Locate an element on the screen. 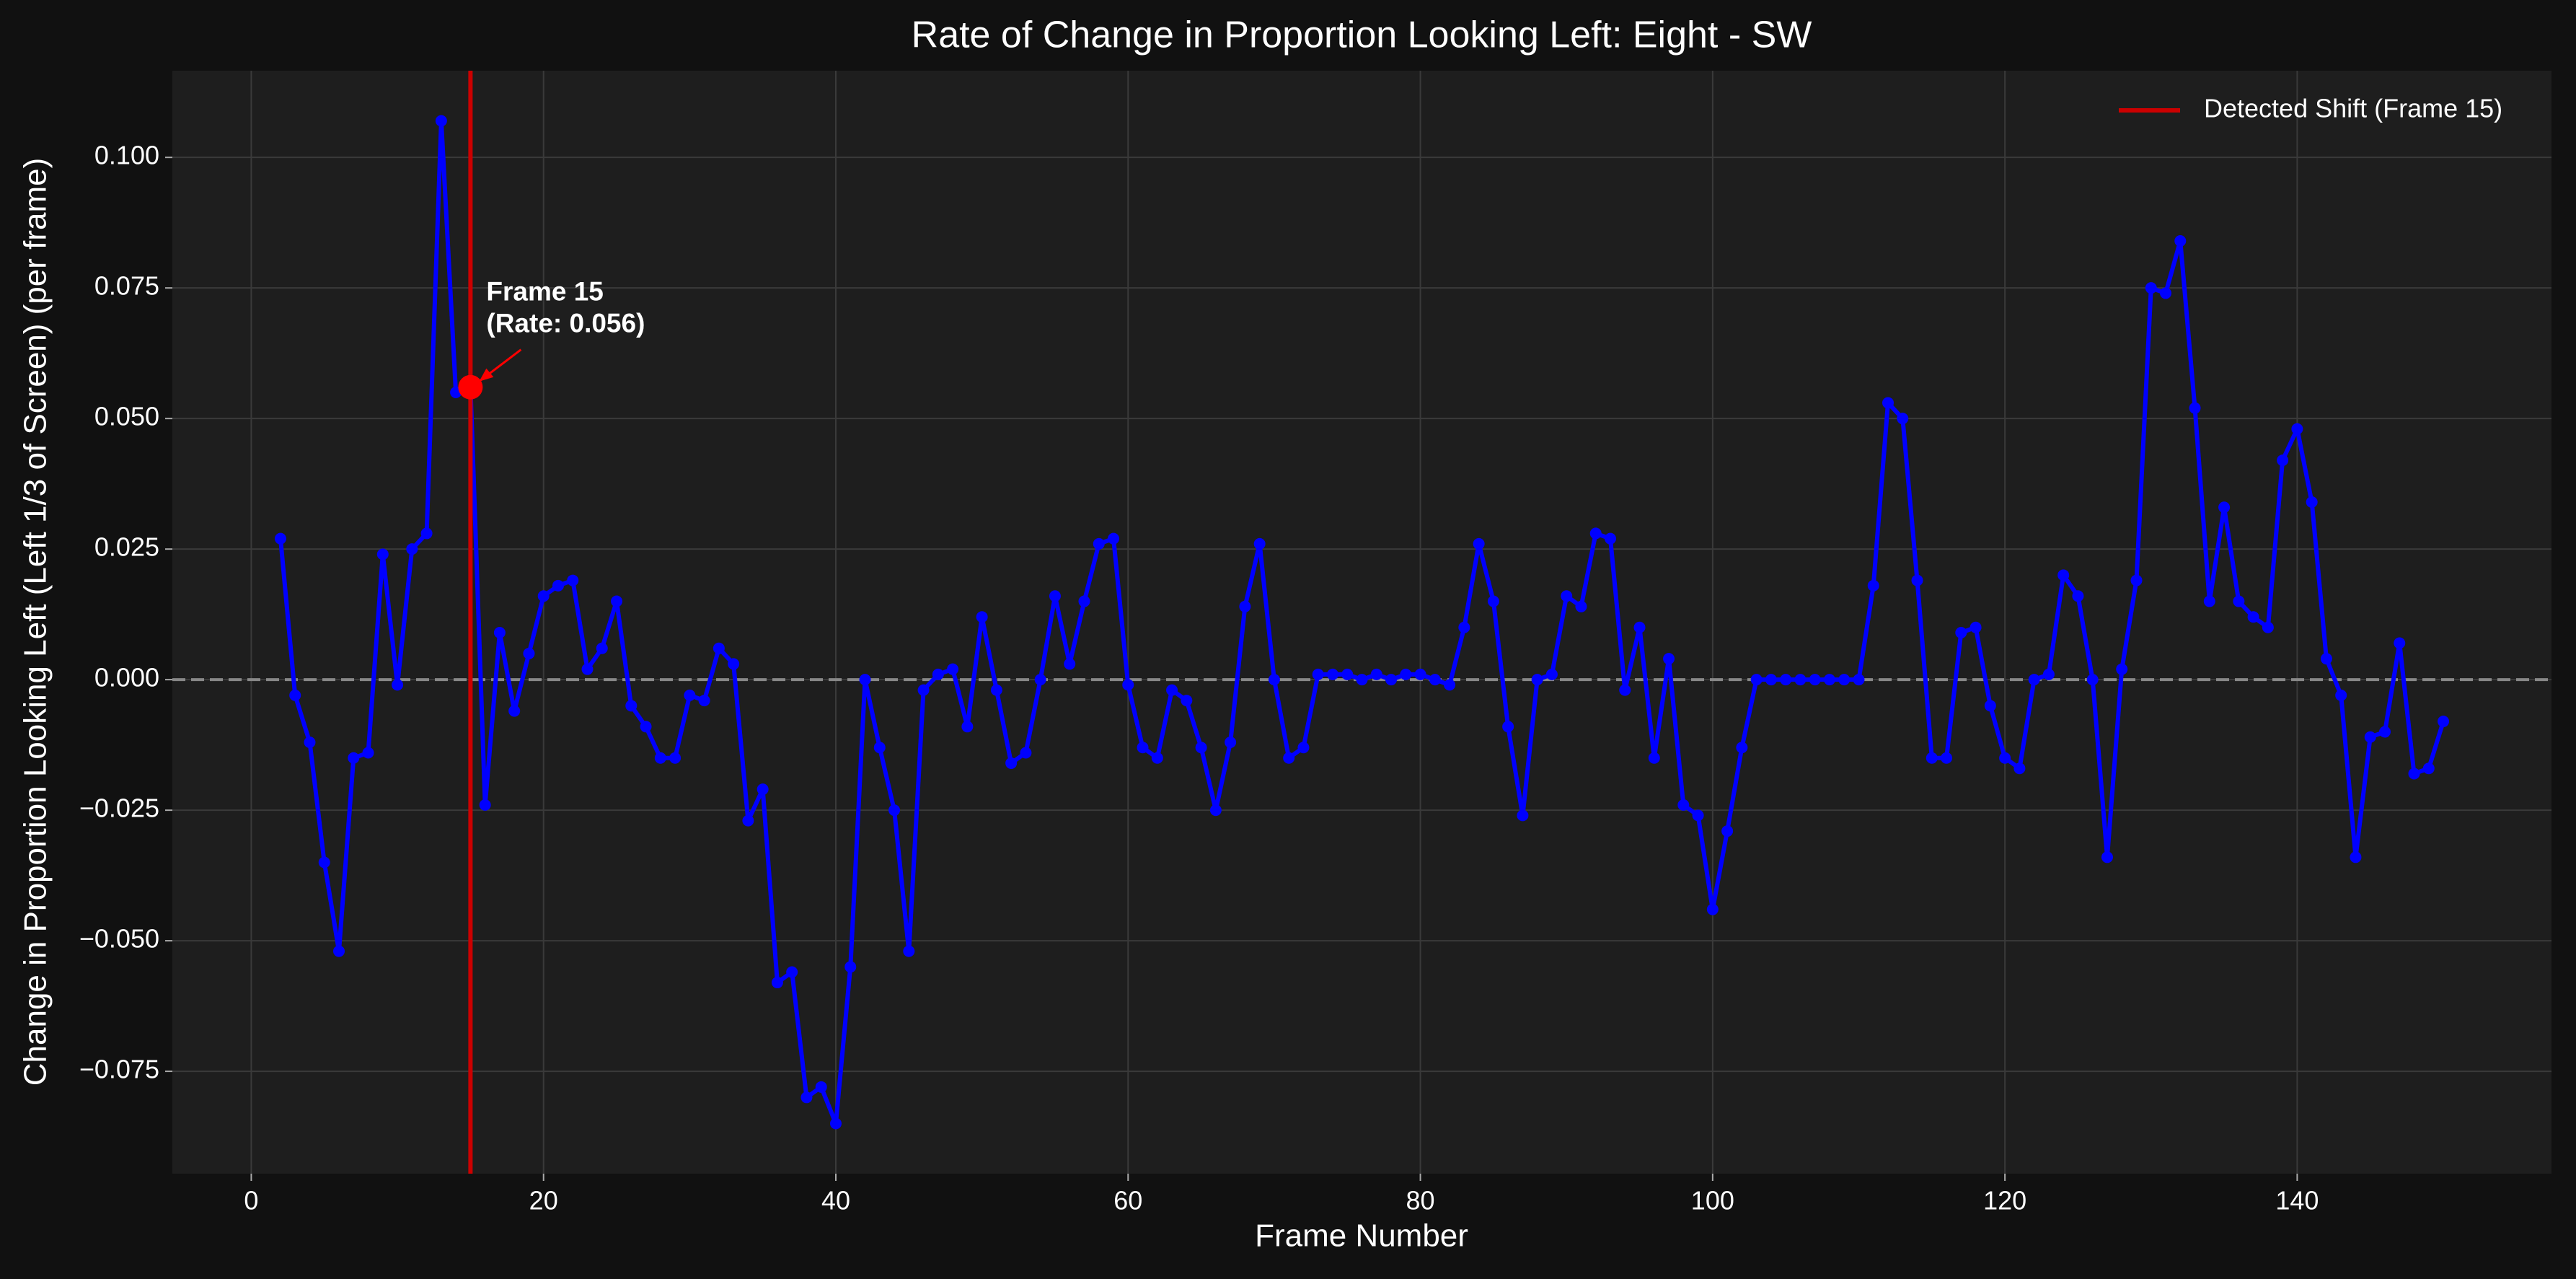 Image resolution: width=2576 pixels, height=1279 pixels. y-tick-label: −0.075 is located at coordinates (119, 1069).